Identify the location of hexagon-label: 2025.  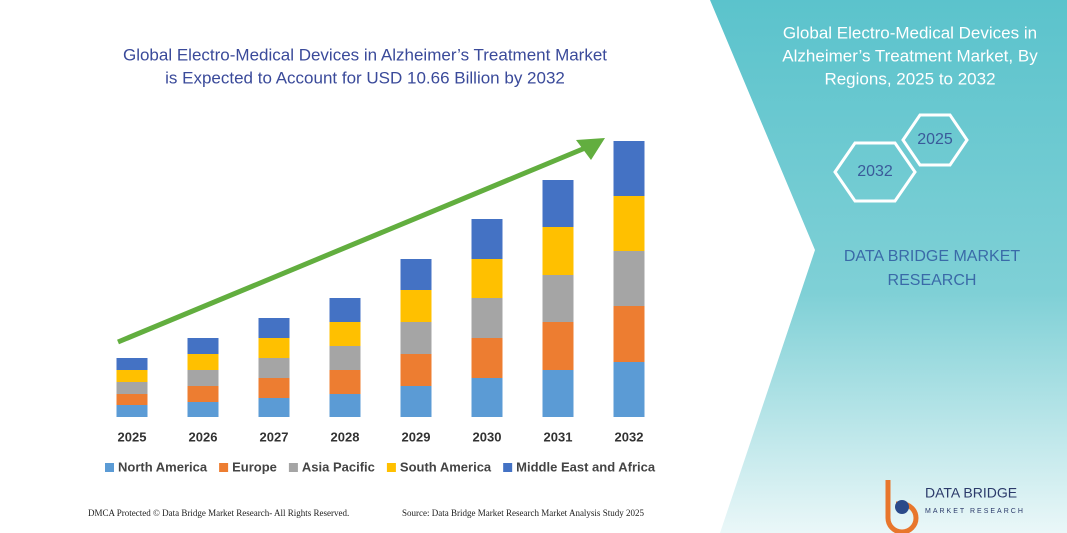
(935, 139).